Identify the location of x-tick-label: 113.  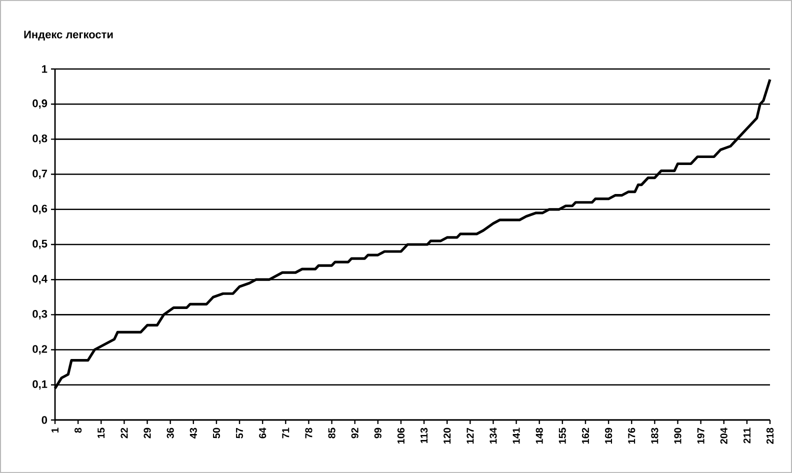
(424, 436).